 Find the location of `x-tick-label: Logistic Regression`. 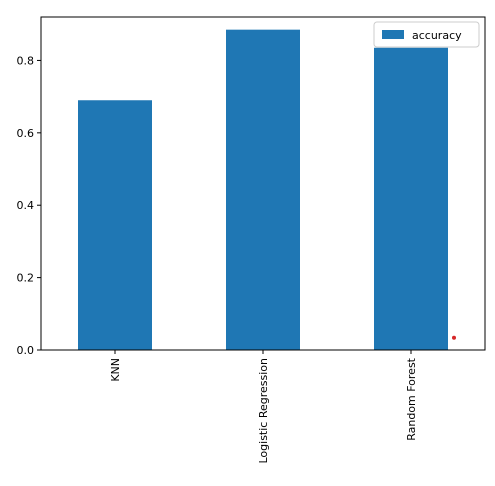

x-tick-label: Logistic Regression is located at coordinates (263, 411).